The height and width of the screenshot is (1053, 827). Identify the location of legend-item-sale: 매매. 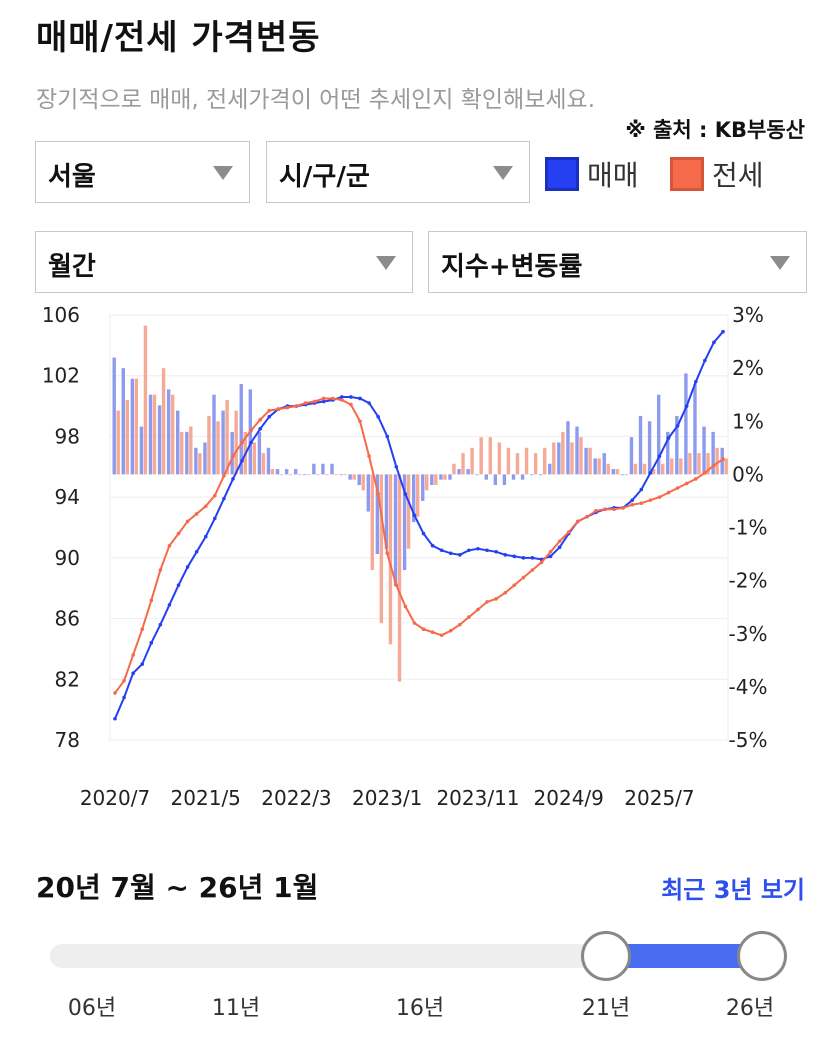
(592, 174).